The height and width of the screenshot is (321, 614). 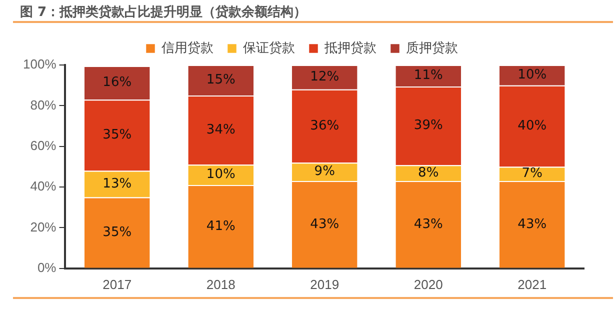 What do you see at coordinates (43, 145) in the screenshot?
I see `y-tick-label: 60%` at bounding box center [43, 145].